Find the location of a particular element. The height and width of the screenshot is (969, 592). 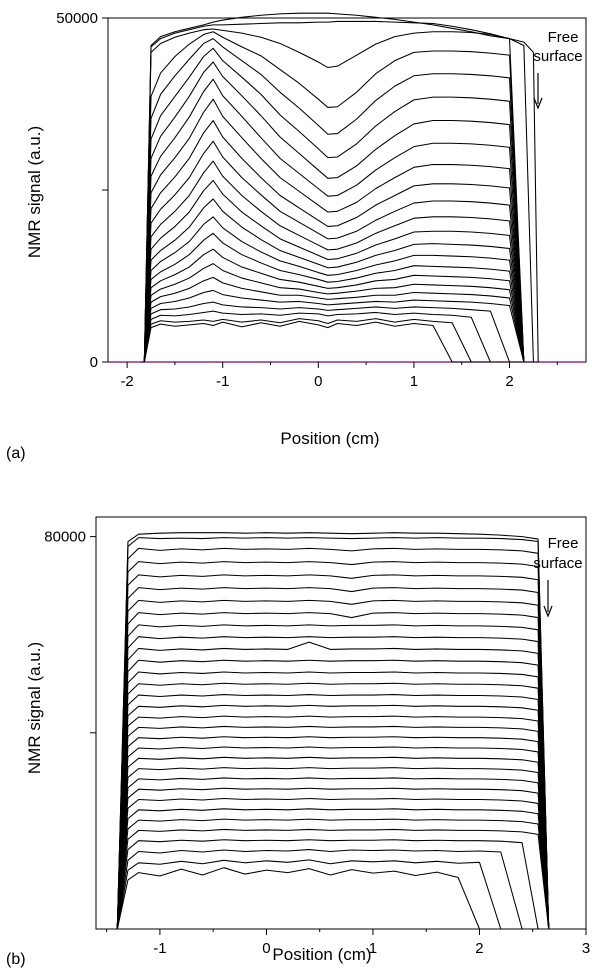

panel-a-x-tick-label-2: -1 is located at coordinates (222, 381).